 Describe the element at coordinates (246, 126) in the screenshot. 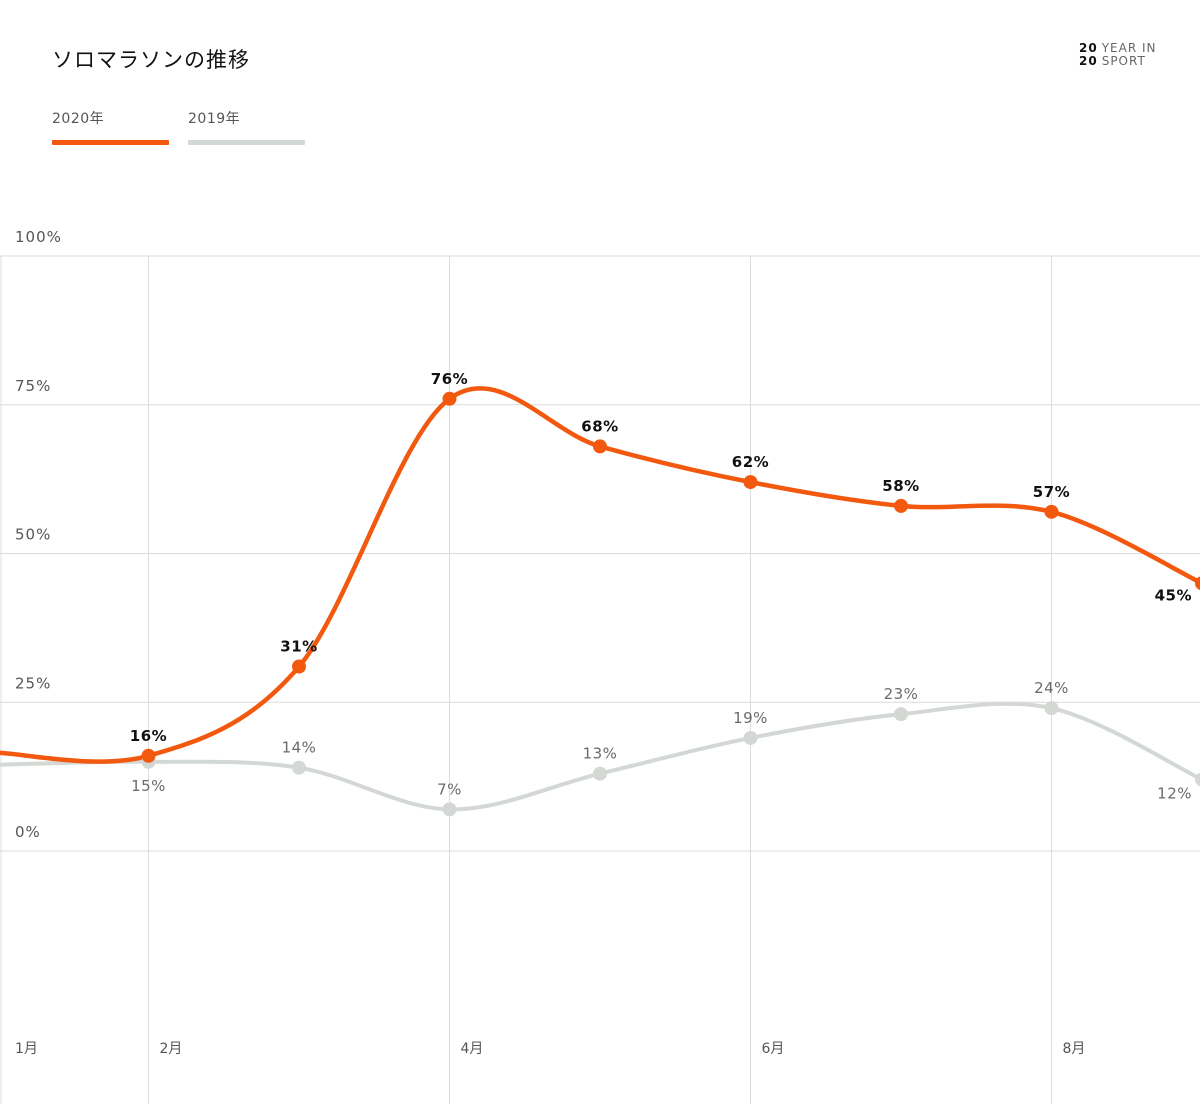

I see `legend-item-2019: 2019年` at that location.